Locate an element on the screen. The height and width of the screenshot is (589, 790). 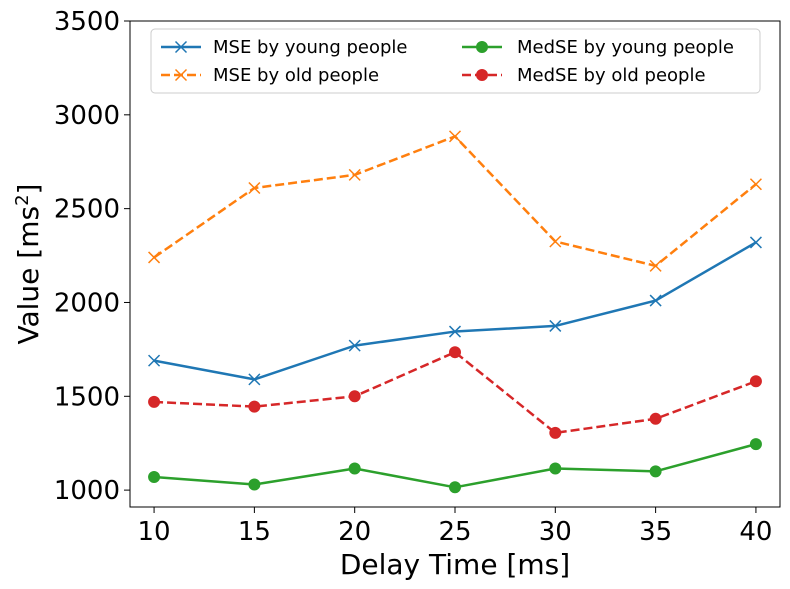
legend-item-mse-by-young-people: MSE by young people is located at coordinates (284, 47).